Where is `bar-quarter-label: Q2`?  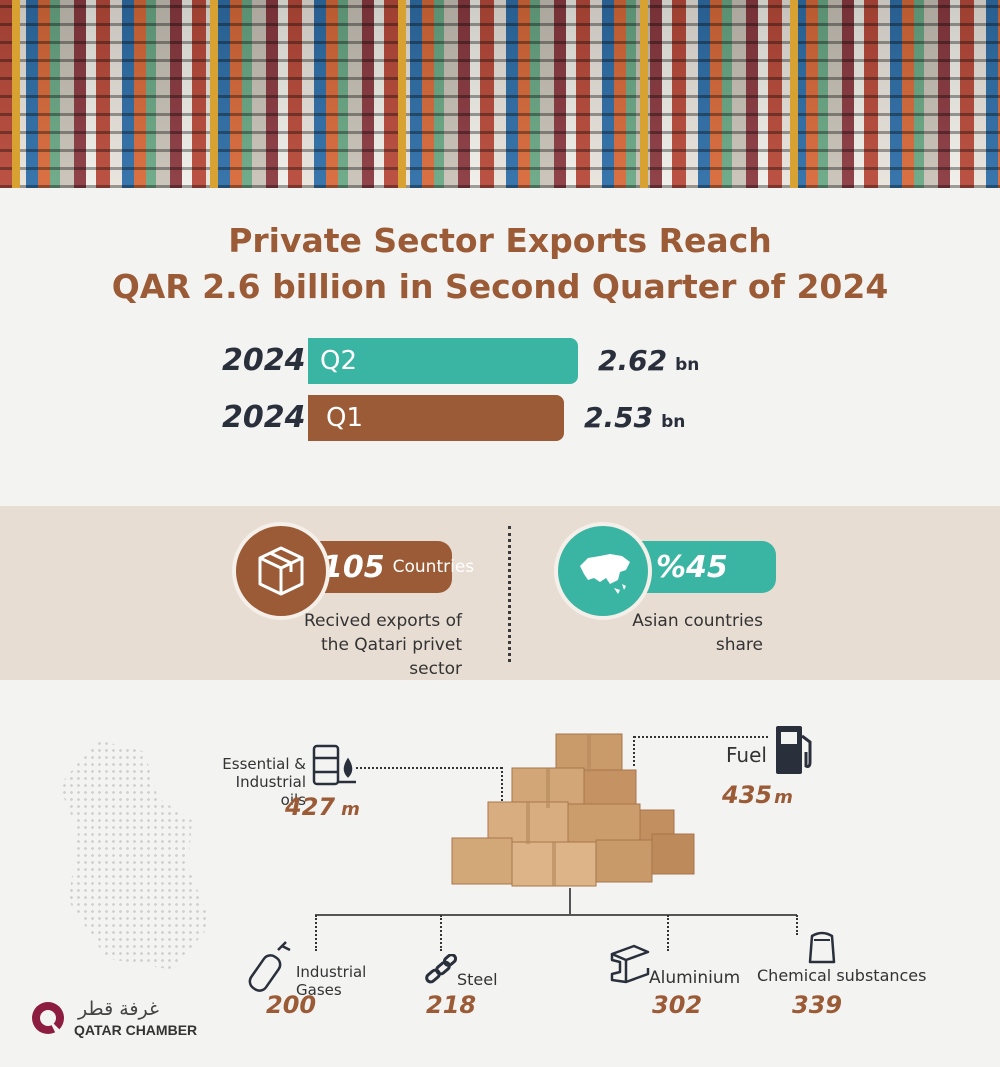
bar-quarter-label: Q2 is located at coordinates (339, 361).